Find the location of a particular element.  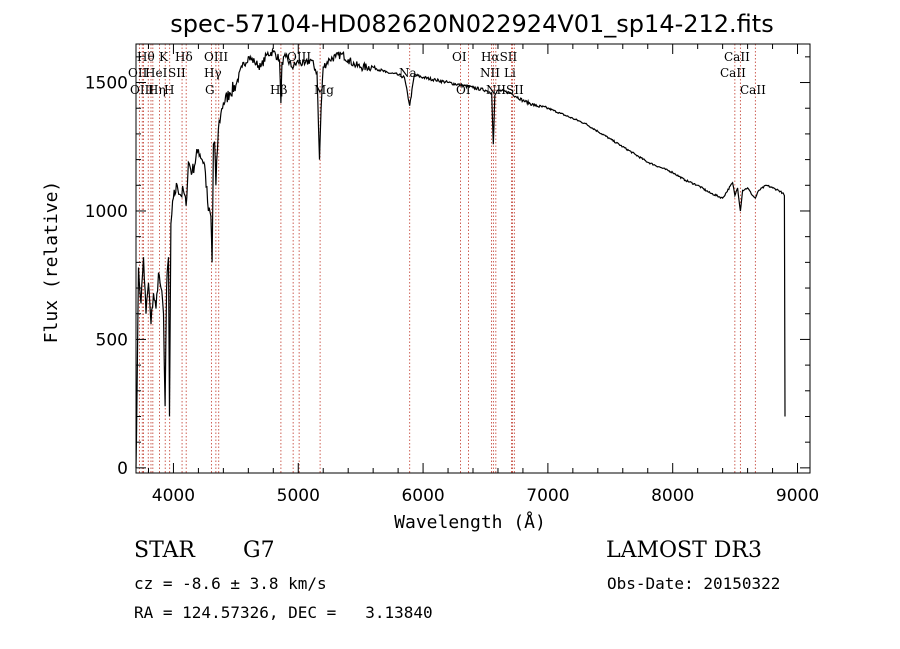

spectral-line-label: G is located at coordinates (210, 90).